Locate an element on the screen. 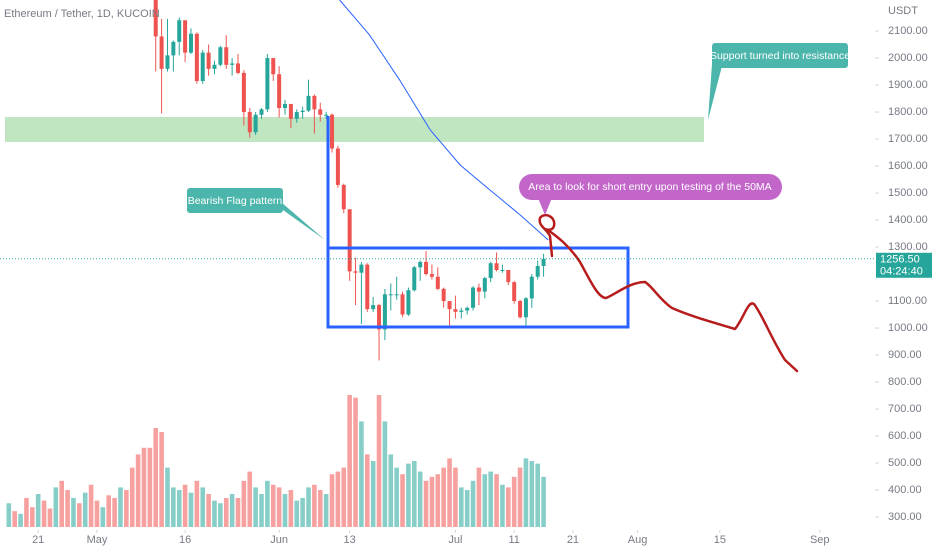 The height and width of the screenshot is (550, 932). callout-box is located at coordinates (650, 187).